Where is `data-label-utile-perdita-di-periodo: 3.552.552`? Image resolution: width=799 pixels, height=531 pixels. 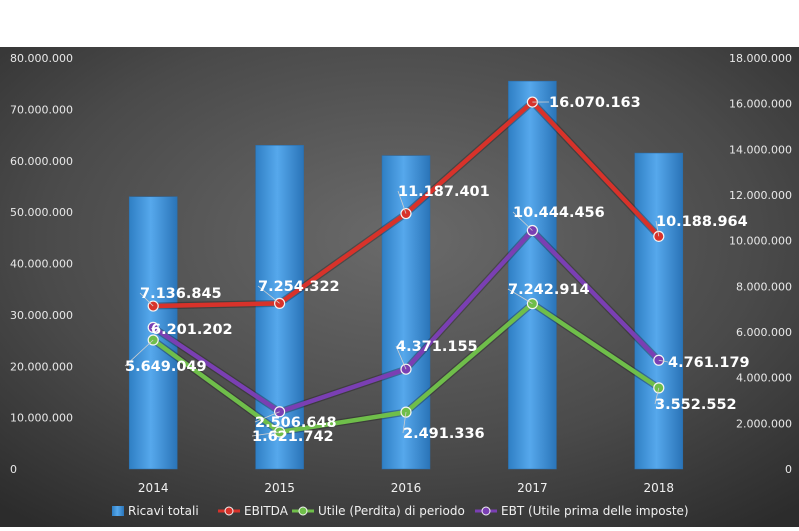
data-label-utile-perdita-di-periodo: 3.552.552 is located at coordinates (696, 405).